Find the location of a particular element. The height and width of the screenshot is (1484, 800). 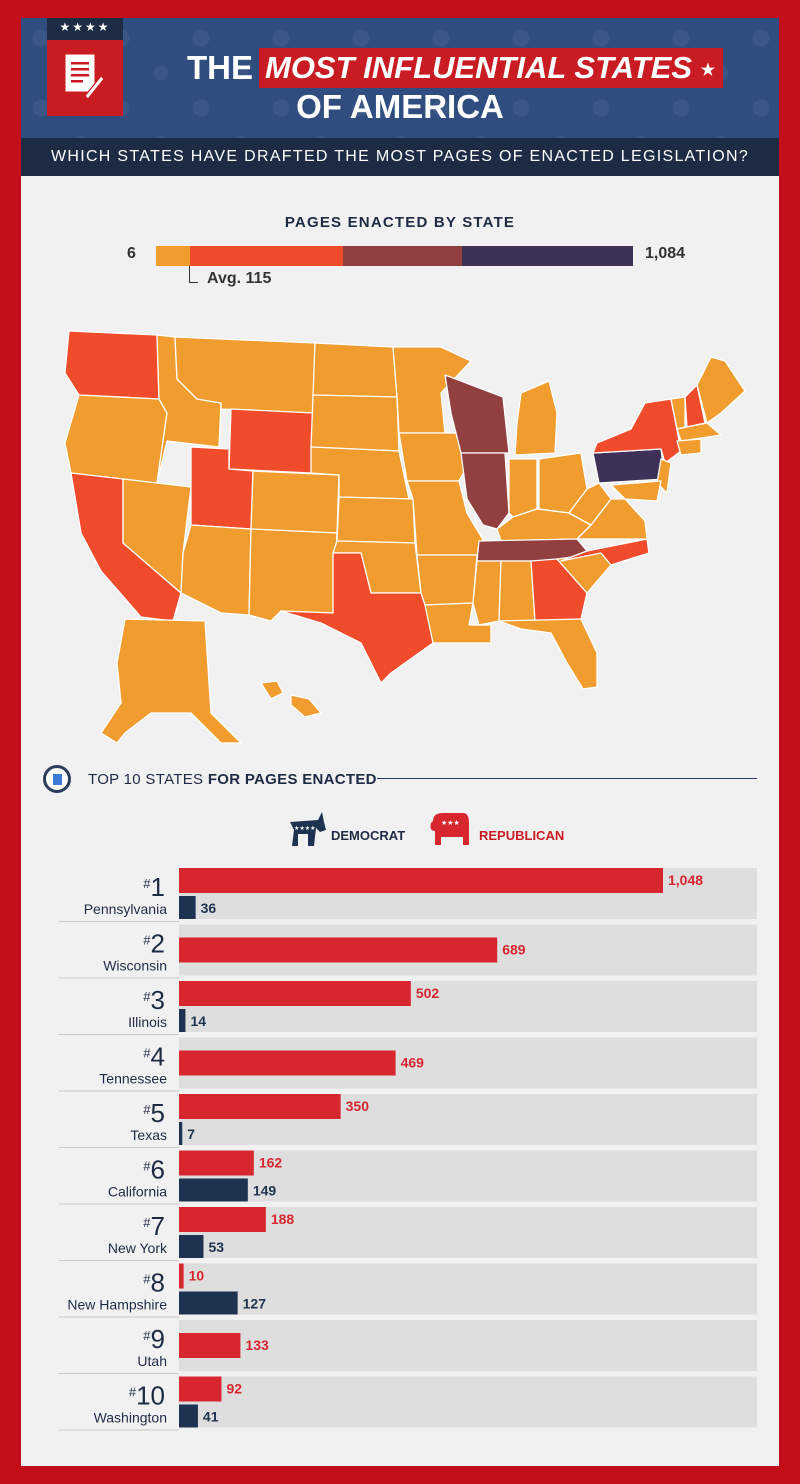

rank-label: #9 is located at coordinates (154, 1339).